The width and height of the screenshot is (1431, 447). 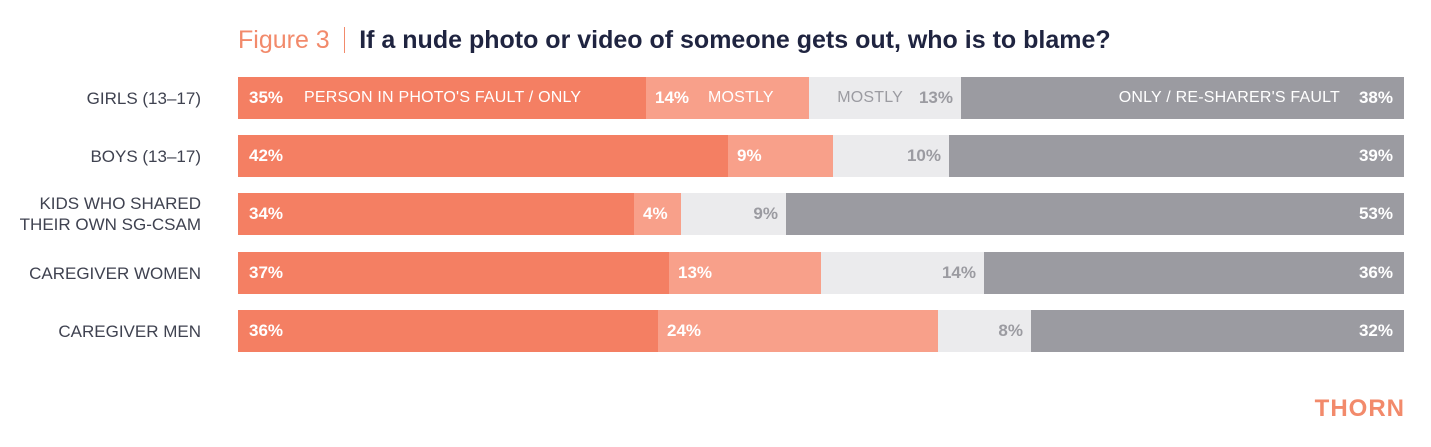 What do you see at coordinates (1375, 97) in the screenshot?
I see `data-label: 38%` at bounding box center [1375, 97].